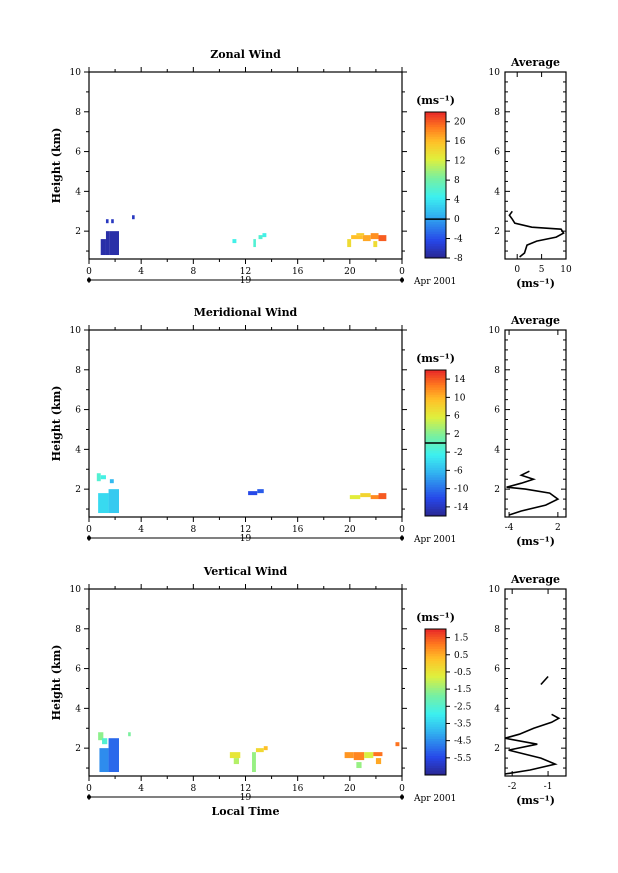 This screenshot has height=873, width=618. Describe the element at coordinates (460, 142) in the screenshot. I see `colorbar-tick-label: 16` at that location.